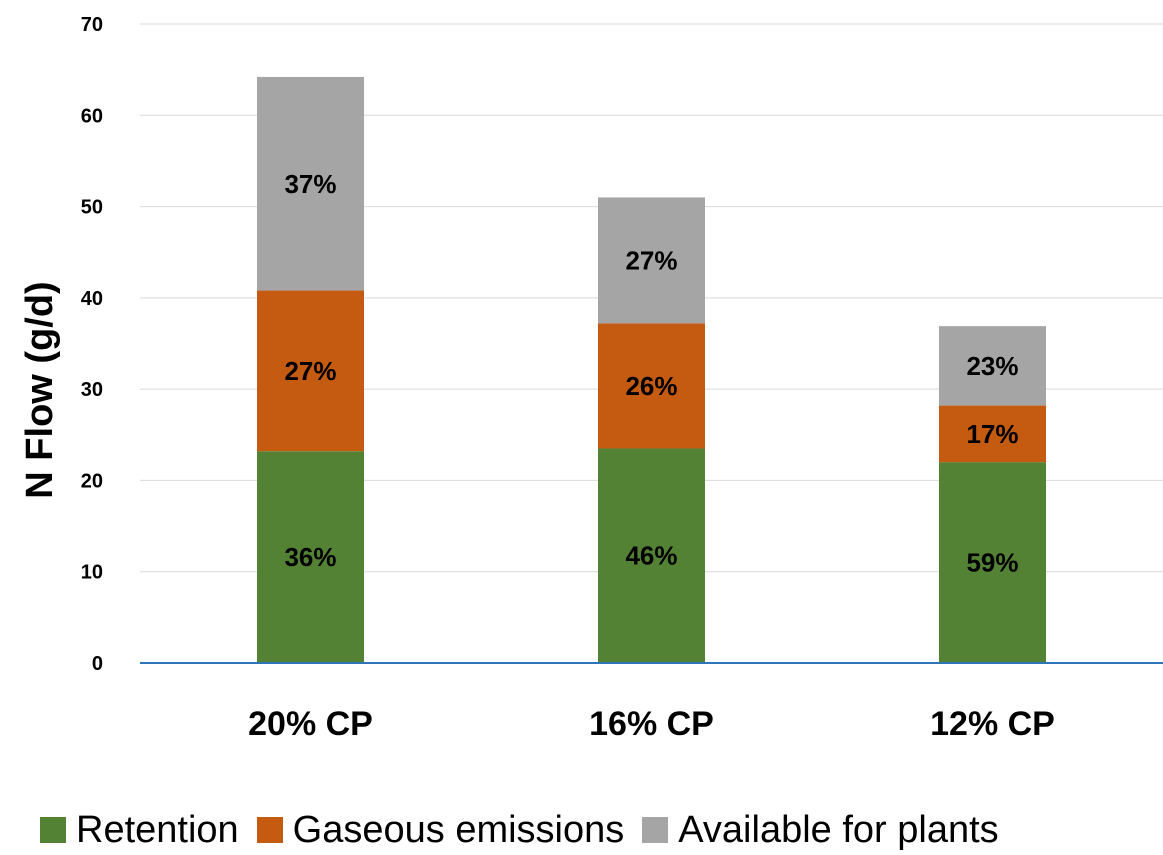 The width and height of the screenshot is (1163, 855). I want to click on x-category-label: 20% CP, so click(310, 724).